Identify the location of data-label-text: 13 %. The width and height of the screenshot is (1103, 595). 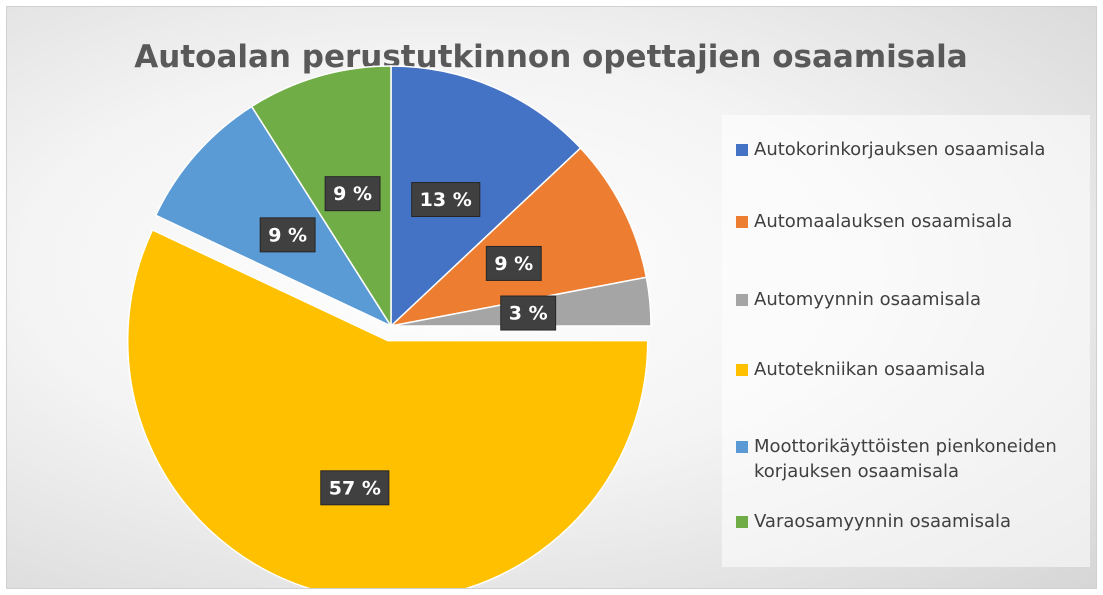
(446, 200).